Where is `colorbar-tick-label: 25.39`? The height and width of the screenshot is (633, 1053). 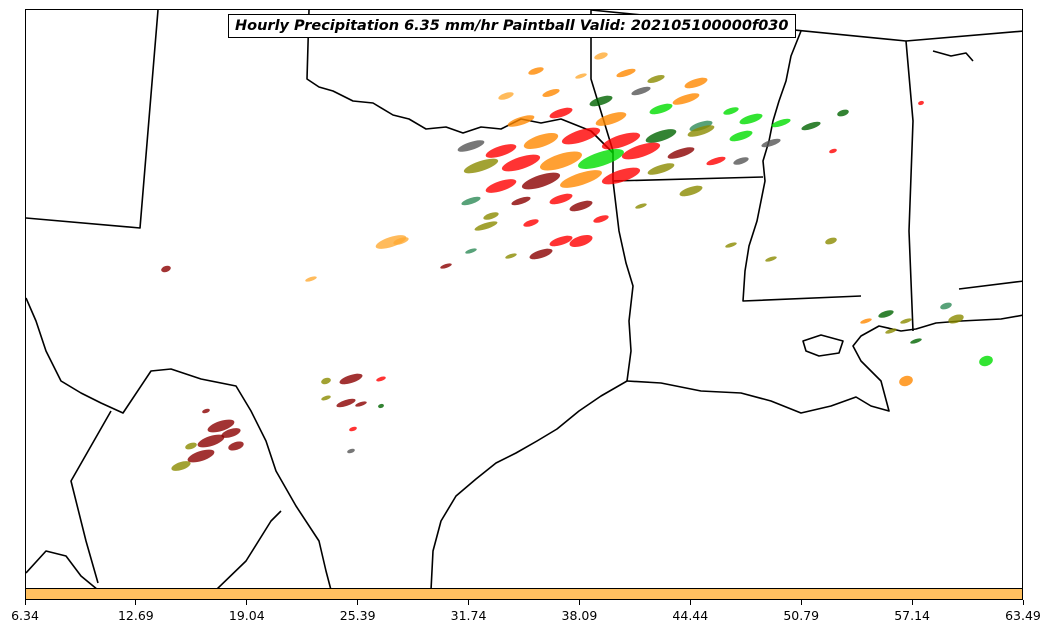
colorbar-tick-label: 25.39 is located at coordinates (357, 615).